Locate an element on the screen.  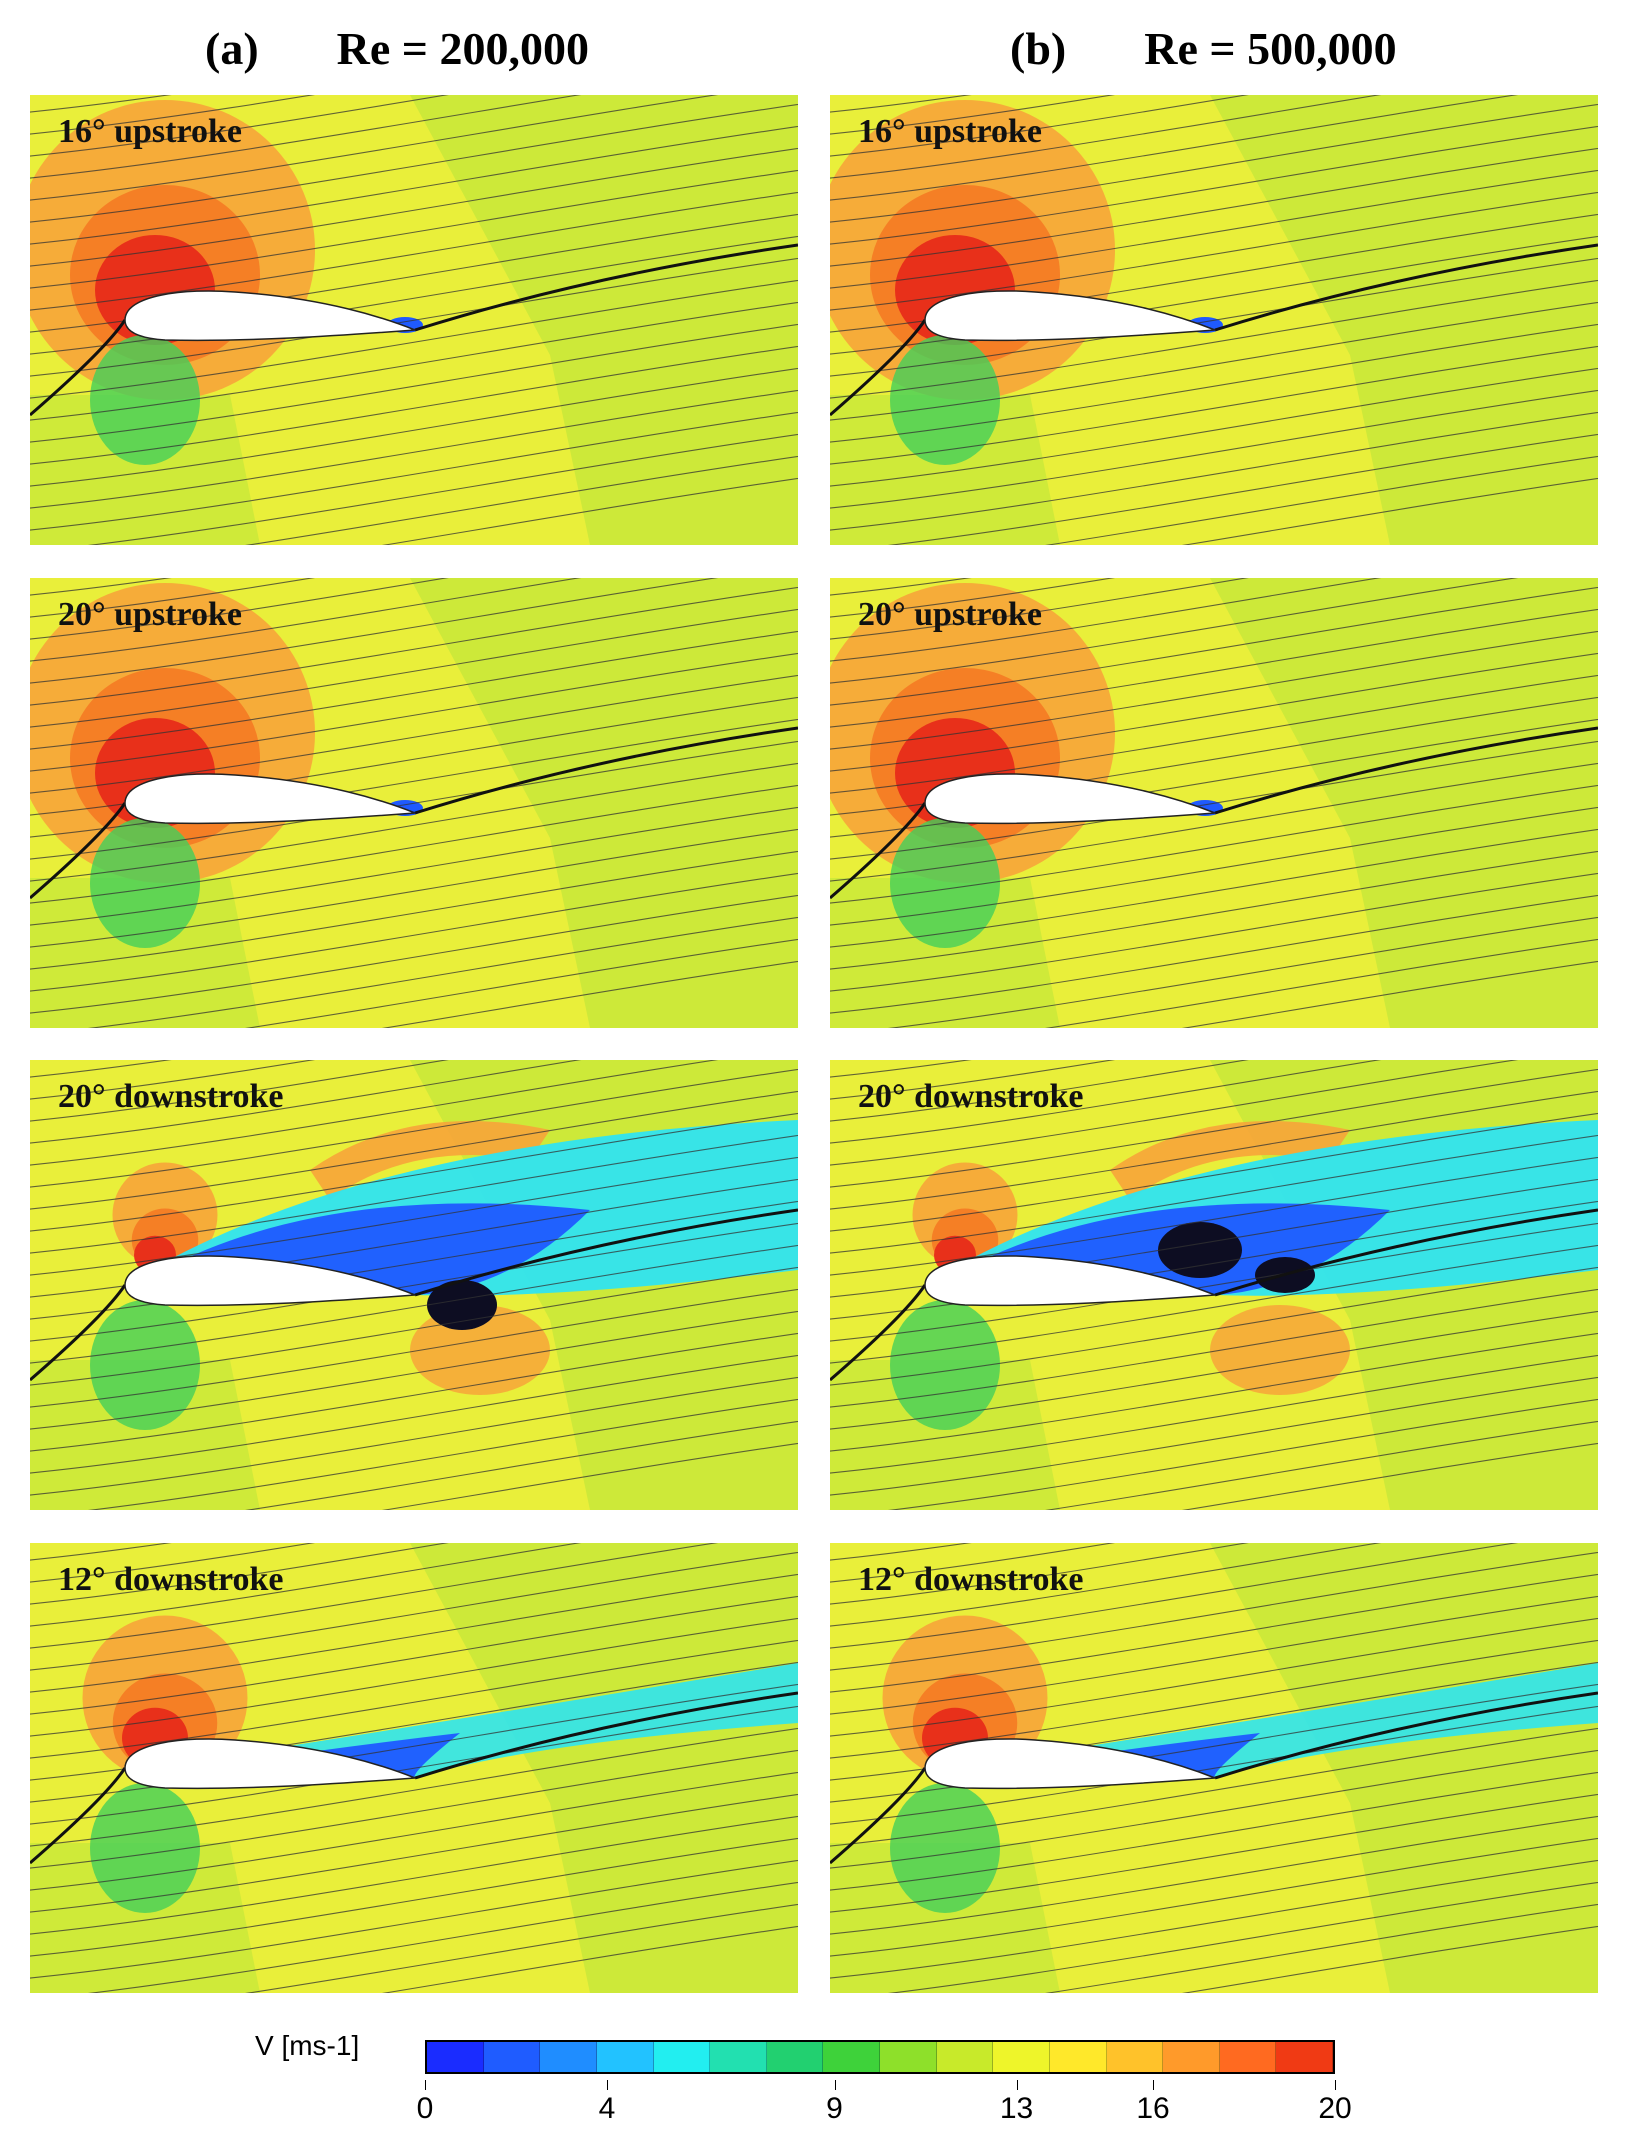
column-tag-b: (b) is located at coordinates (1038, 48).